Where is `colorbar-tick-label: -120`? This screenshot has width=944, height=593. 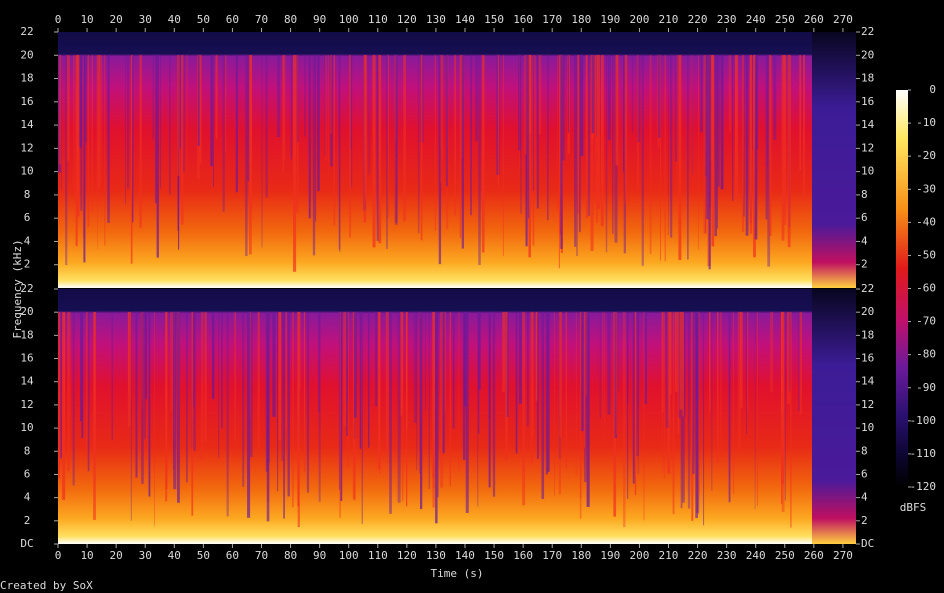 colorbar-tick-label: -120 is located at coordinates (923, 486).